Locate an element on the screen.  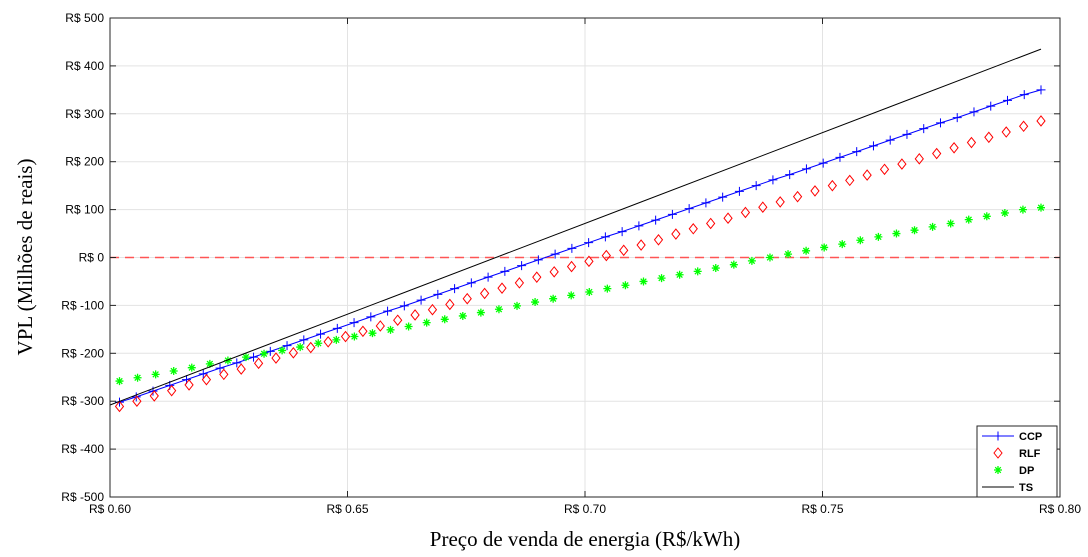
x-tick-label: R$ 0.60 is located at coordinates (110, 509).